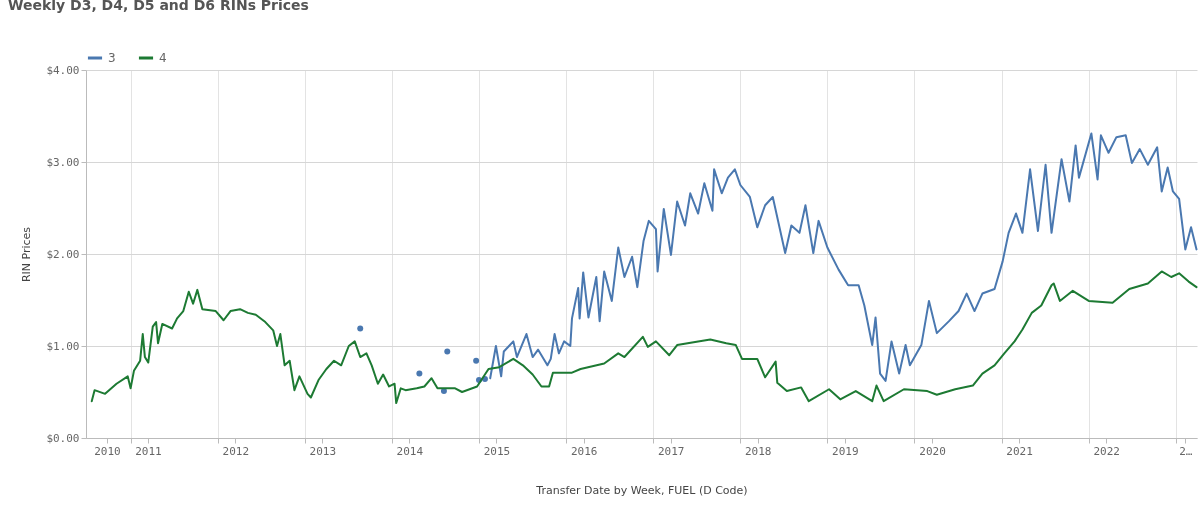 Image resolution: width=1203 pixels, height=506 pixels. What do you see at coordinates (758, 451) in the screenshot?
I see `x-tick-label: 2018` at bounding box center [758, 451].